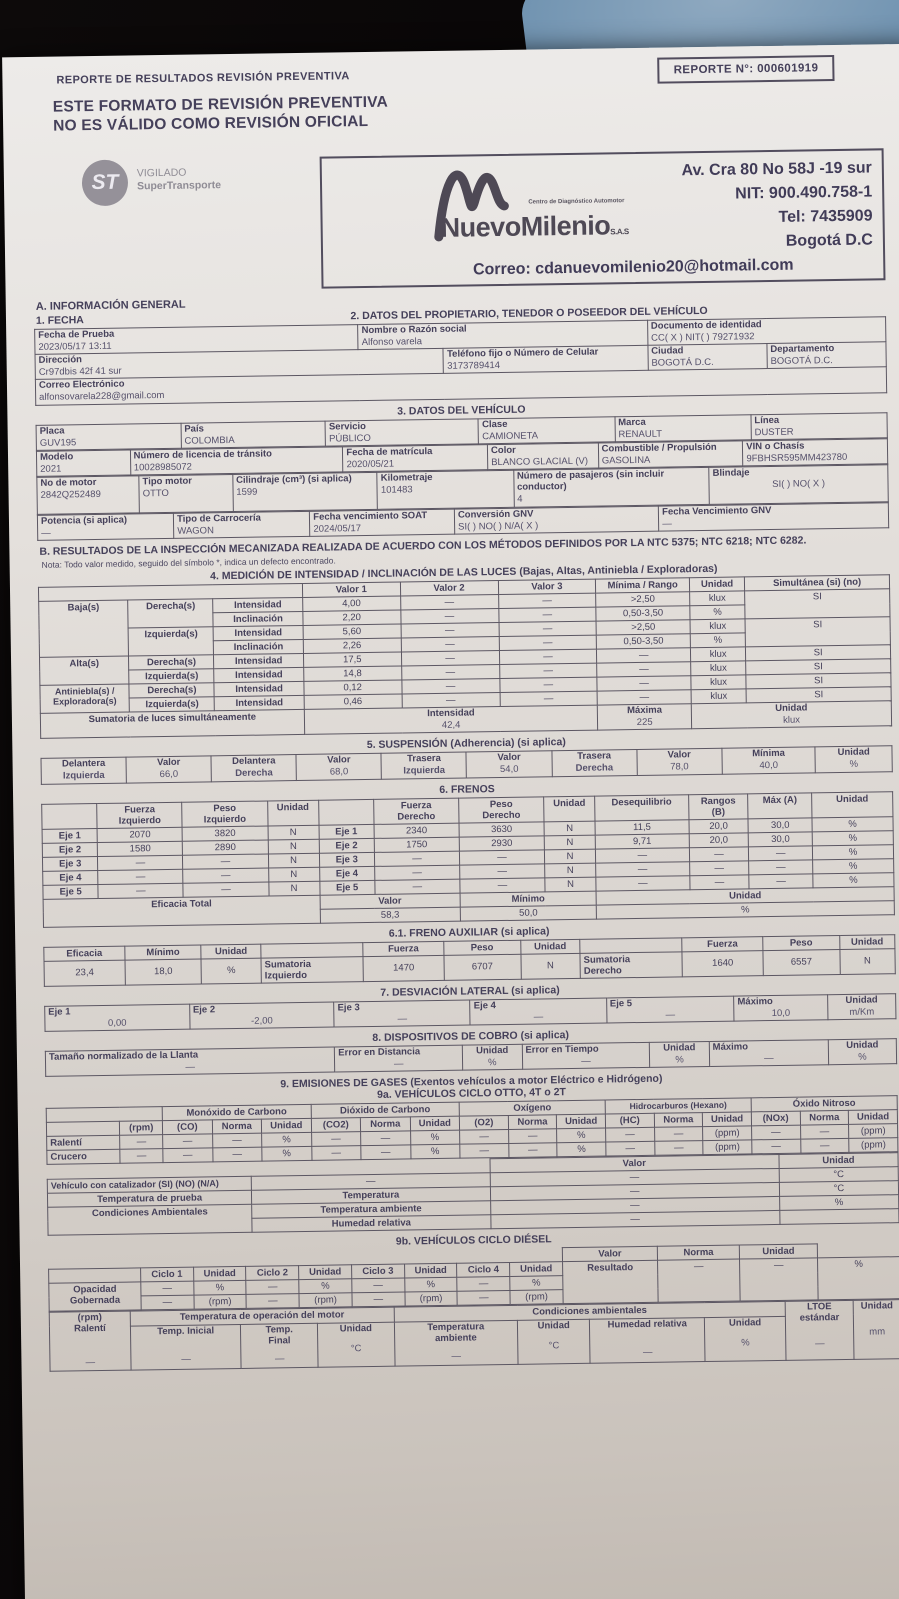 This screenshot has width=899, height=1599. Describe the element at coordinates (824, 1118) in the screenshot. I see `cell: Norma` at that location.